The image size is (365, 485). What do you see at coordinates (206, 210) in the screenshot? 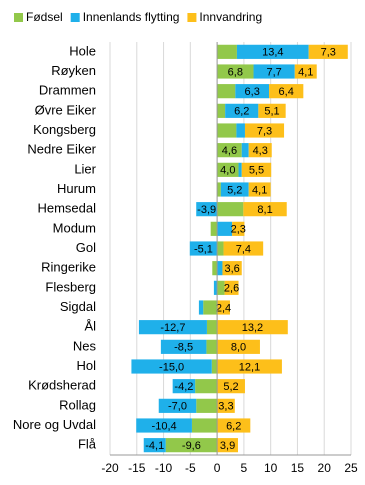
I see `value-label: -3,9` at bounding box center [206, 210].